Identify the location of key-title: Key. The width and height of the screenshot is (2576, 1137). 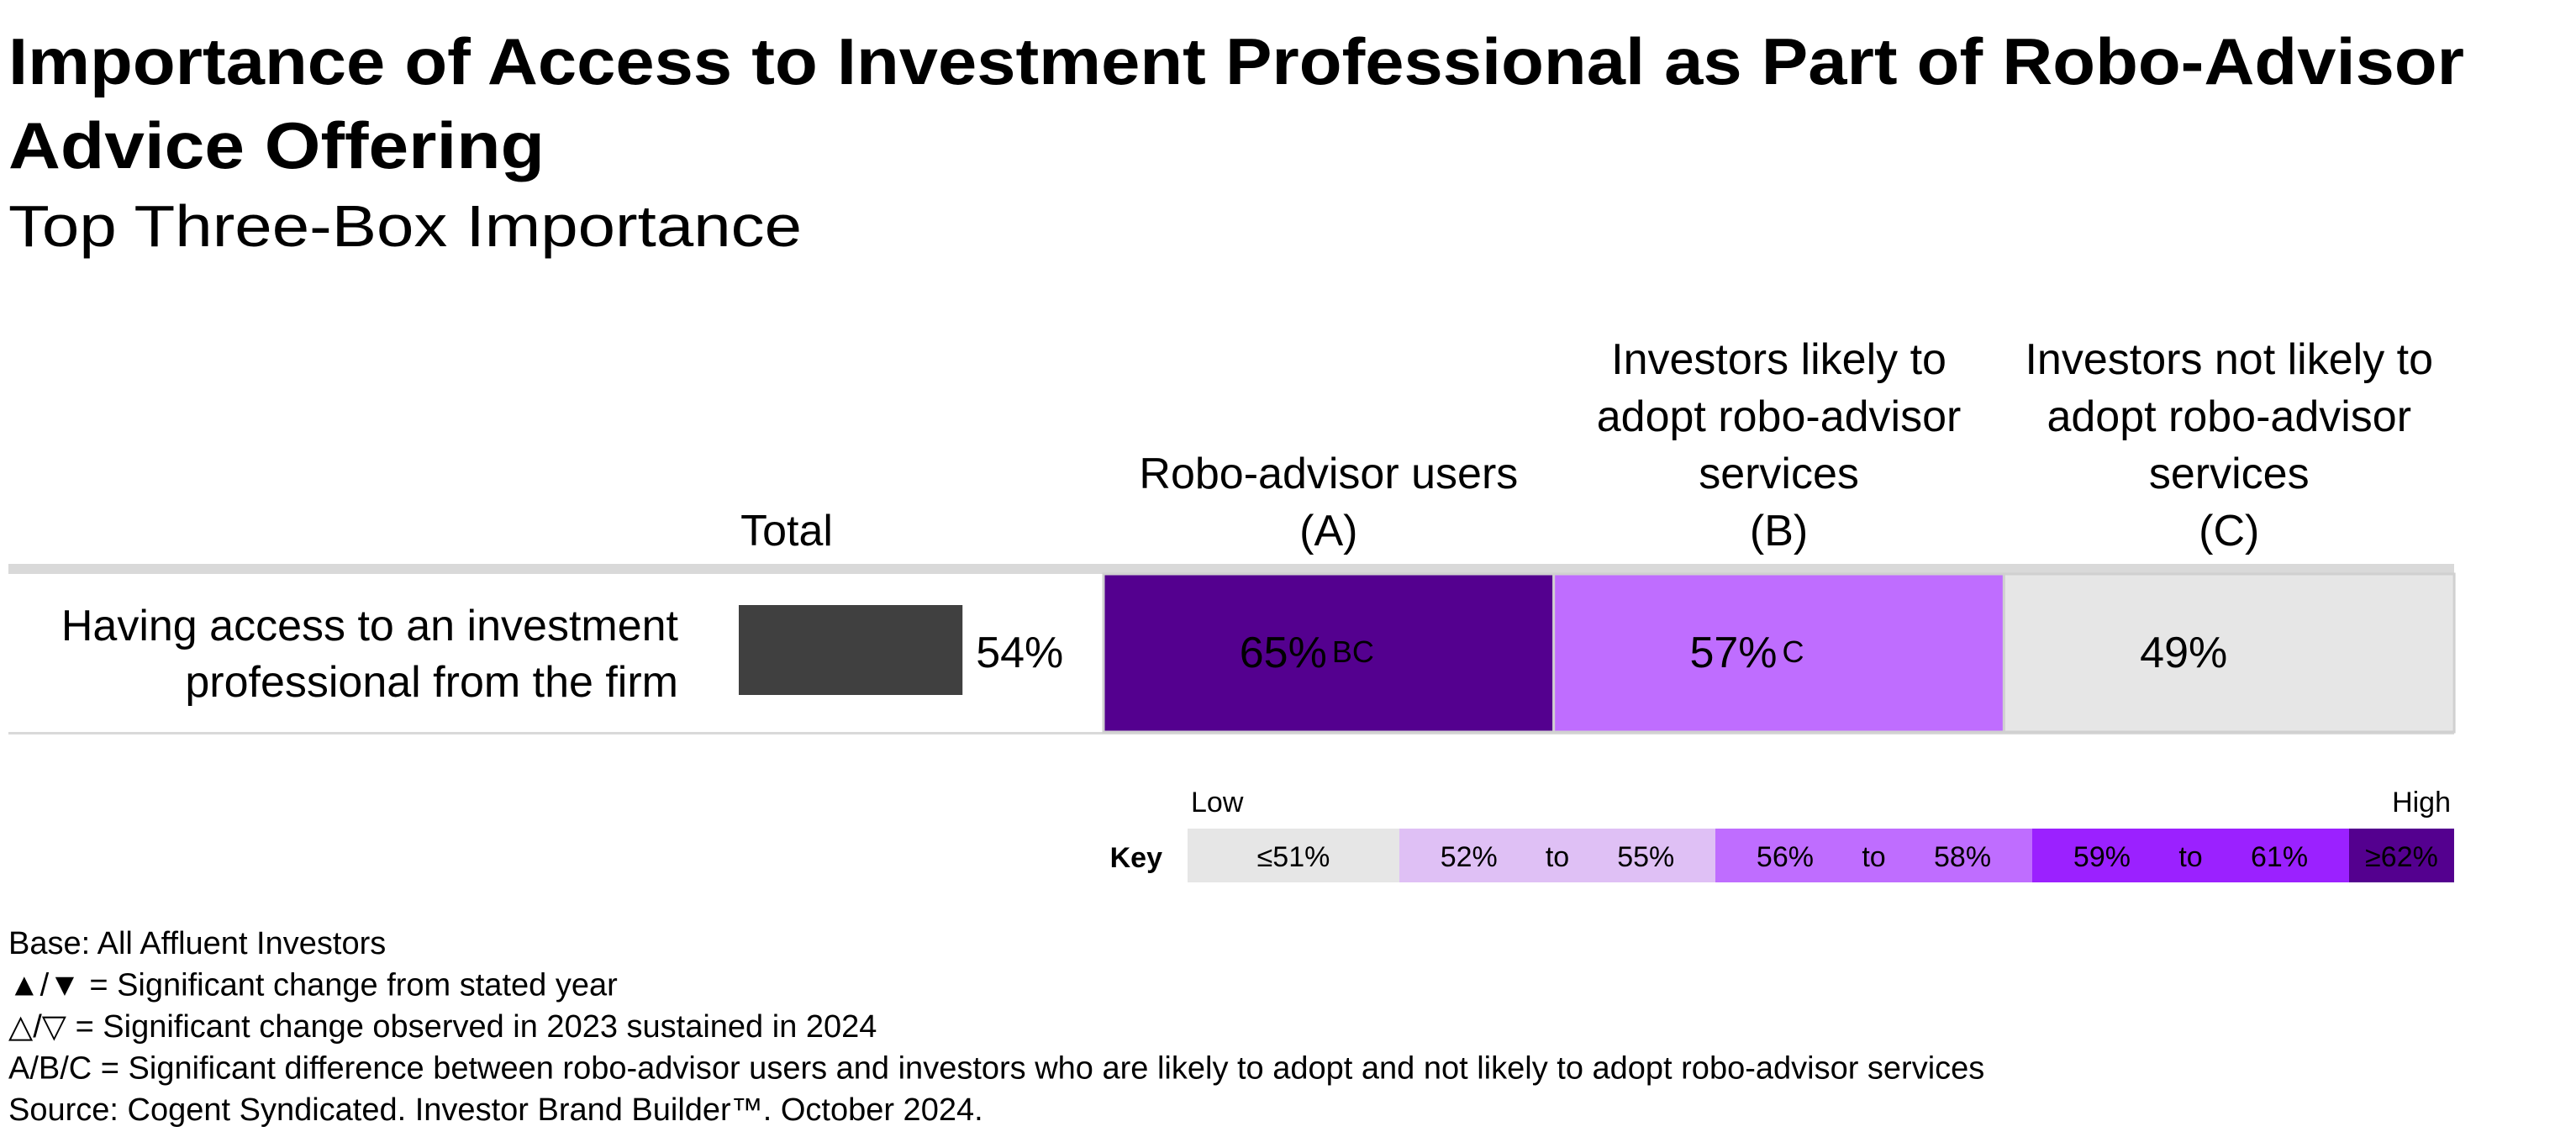
(1136, 858).